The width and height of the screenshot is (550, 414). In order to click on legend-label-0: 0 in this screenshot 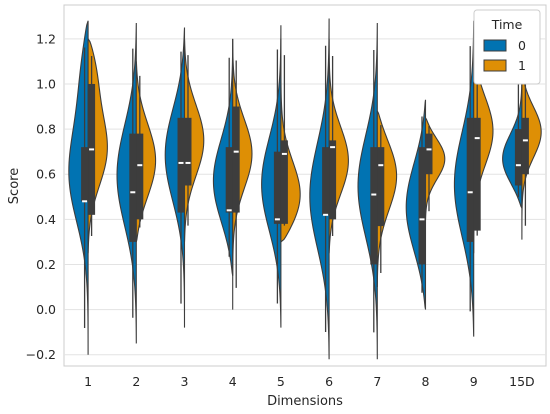, I will do `click(522, 45)`.